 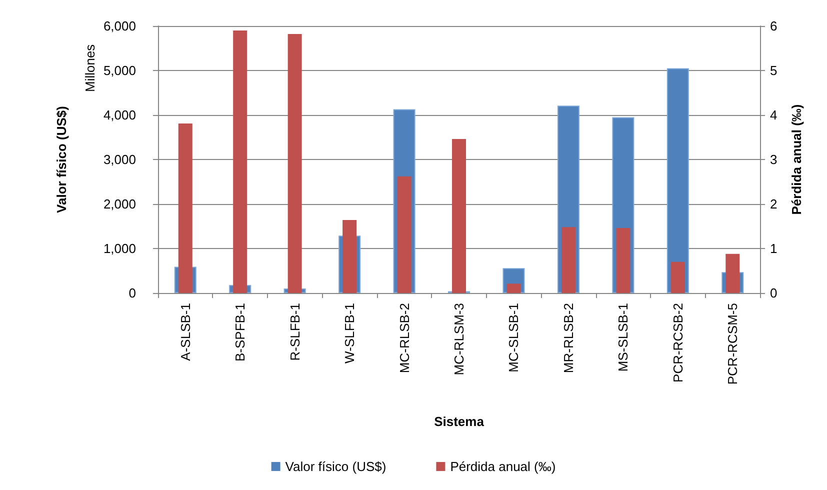 I want to click on x-tick-label: MC-RLSM-3, so click(x=459, y=339).